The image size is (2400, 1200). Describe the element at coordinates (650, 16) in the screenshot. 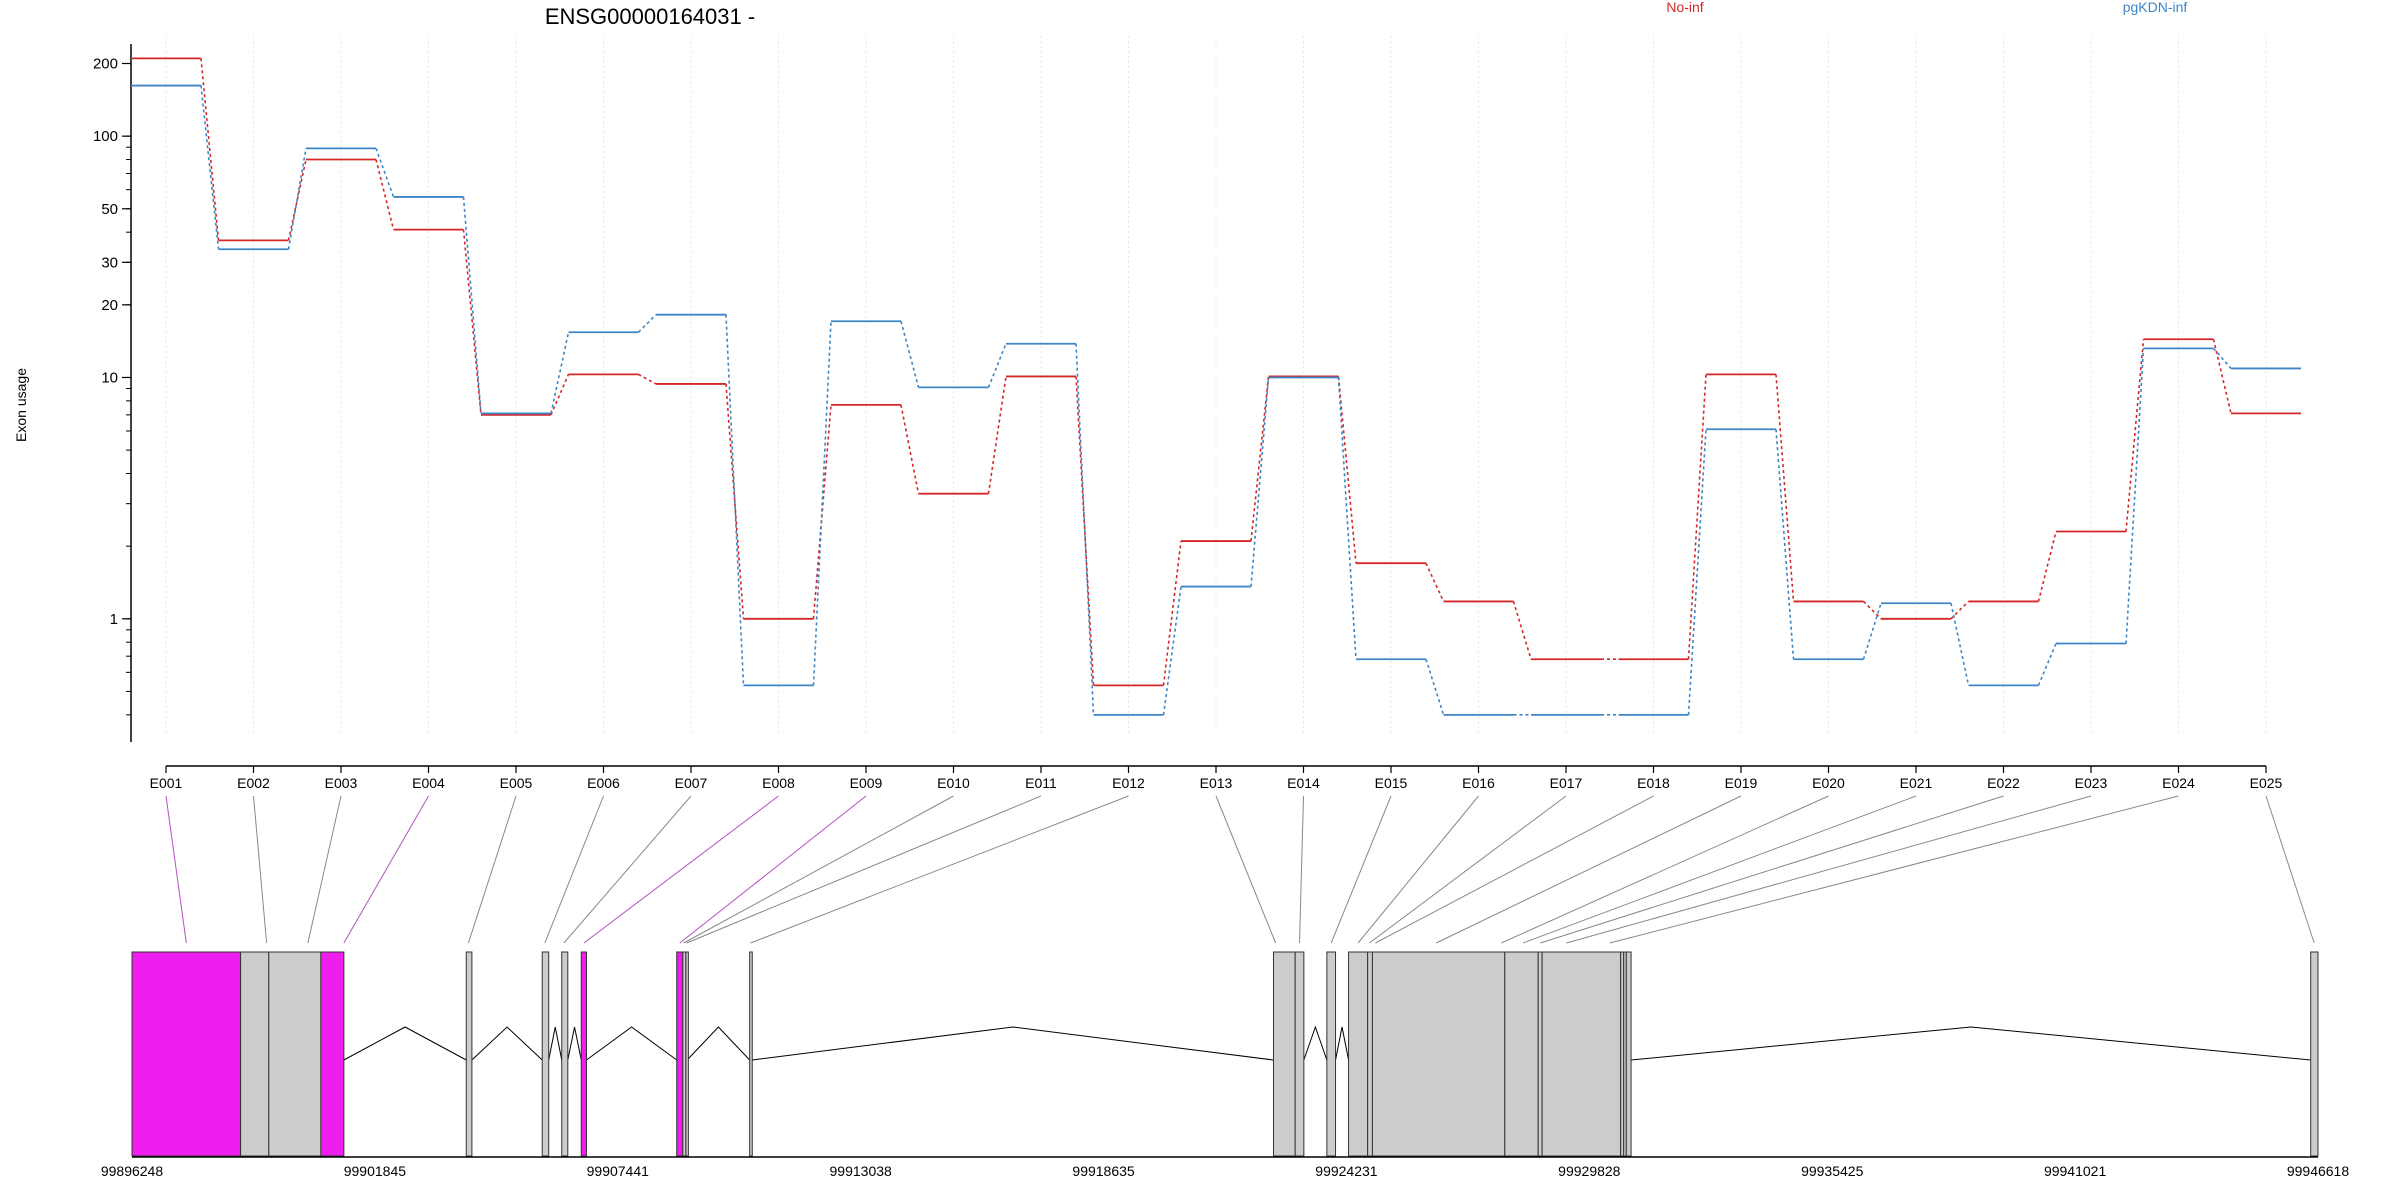

I see `chart-title: ENSG00000164031 -` at that location.